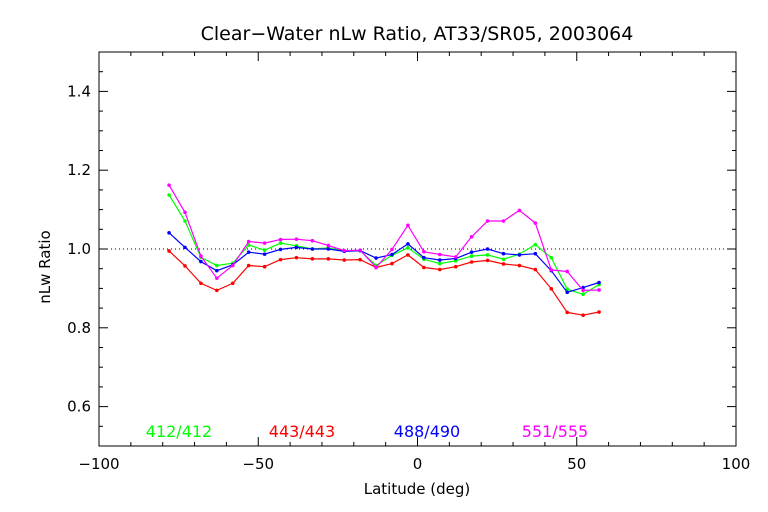 The height and width of the screenshot is (512, 768). Describe the element at coordinates (45, 266) in the screenshot. I see `y-axis-label: nLw Ratio` at that location.